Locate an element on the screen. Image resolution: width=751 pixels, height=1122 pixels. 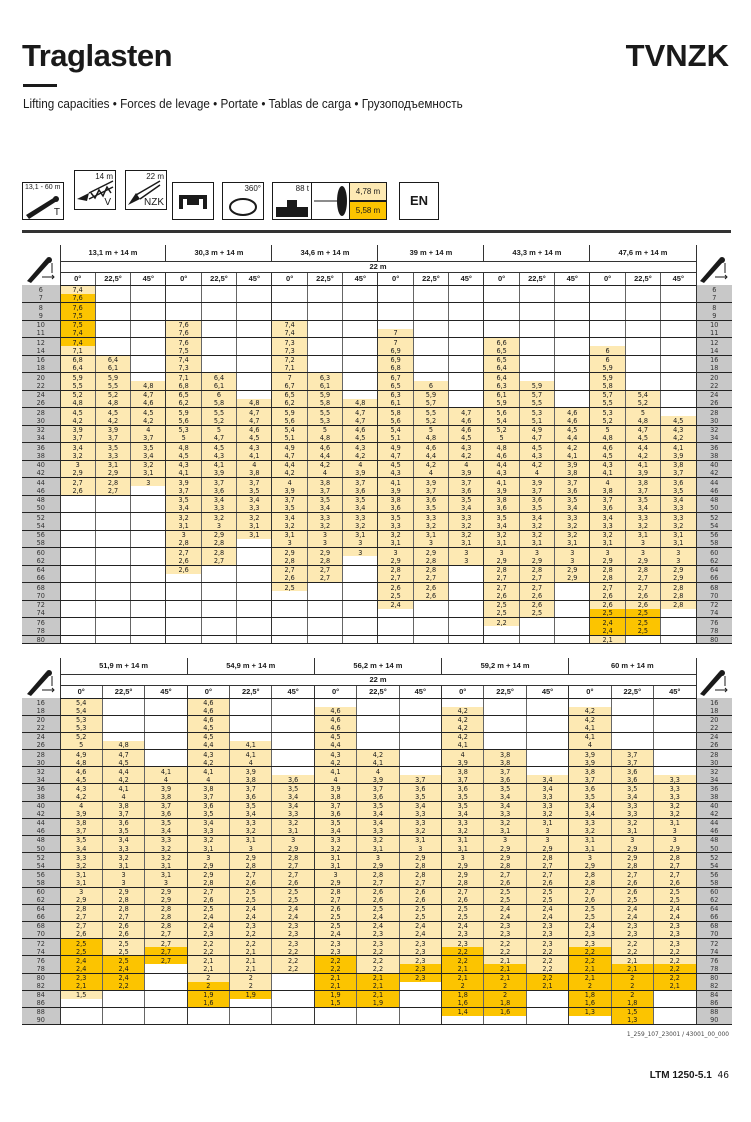
capacity-value: 4,5 is located at coordinates (148, 412).